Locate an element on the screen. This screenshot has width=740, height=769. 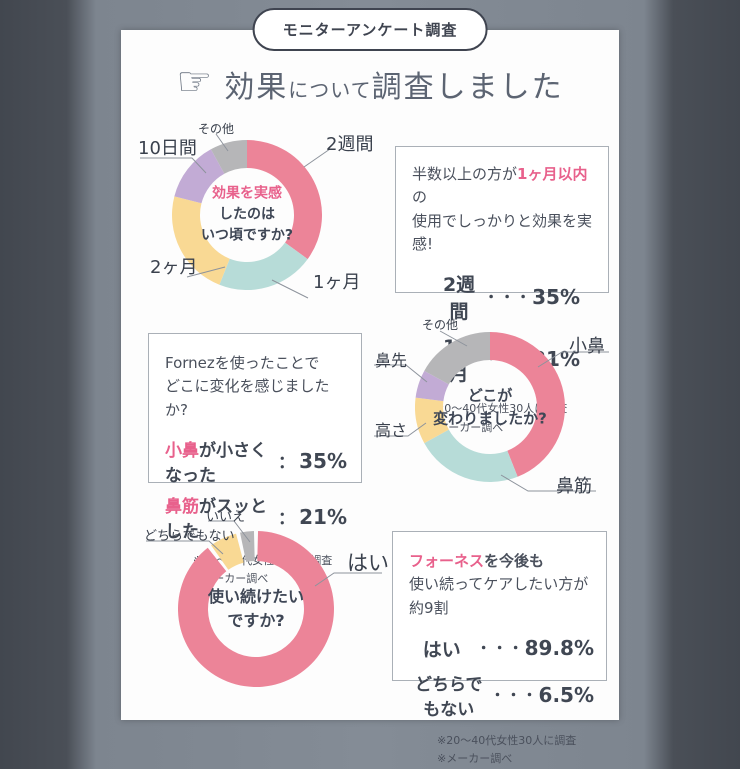
pointing-hand-icon: ☞ is located at coordinates (194, 82).